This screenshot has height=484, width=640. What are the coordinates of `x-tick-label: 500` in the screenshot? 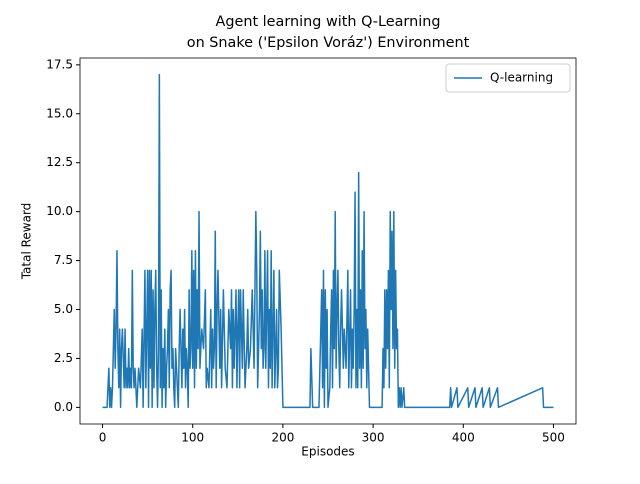 It's located at (553, 438).